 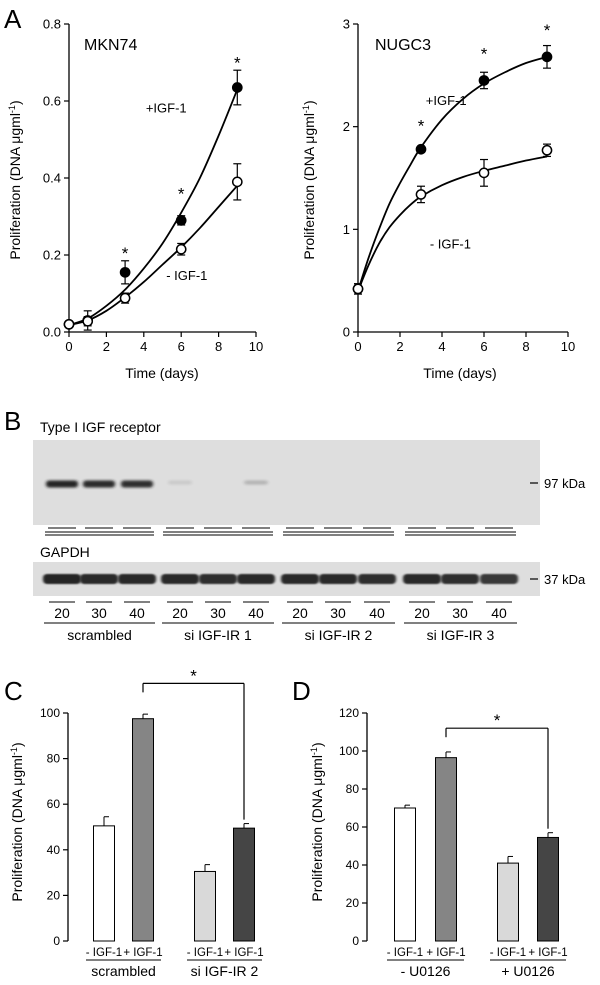 What do you see at coordinates (186, 275) in the screenshot?
I see `series-label: - IGF-1` at bounding box center [186, 275].